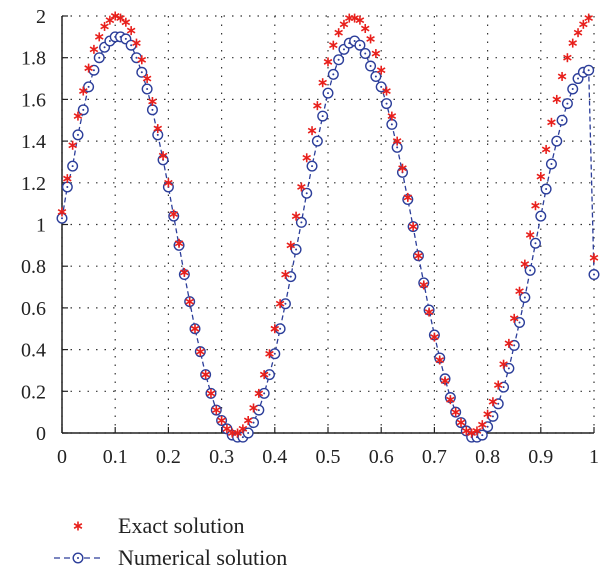 This screenshot has width=600, height=578. I want to click on x-tick-label: 0.1, so click(115, 457).